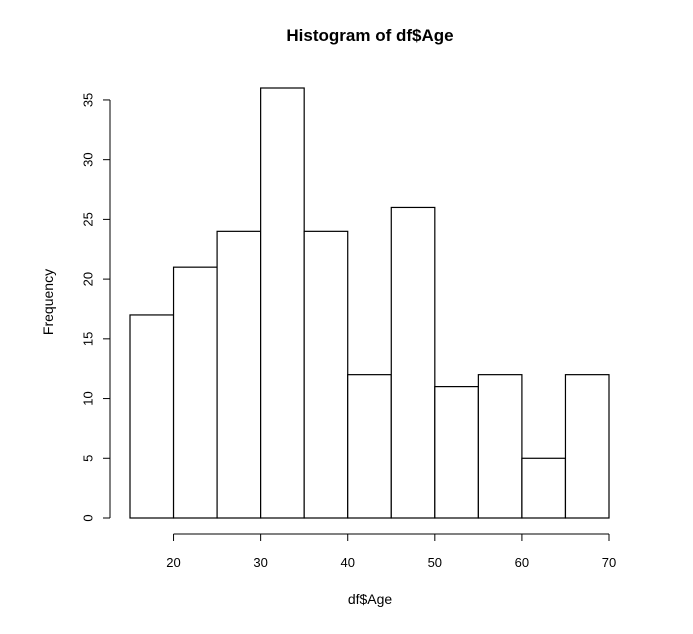 The width and height of the screenshot is (693, 634). Describe the element at coordinates (88, 398) in the screenshot. I see `y-tick-label: 10` at that location.